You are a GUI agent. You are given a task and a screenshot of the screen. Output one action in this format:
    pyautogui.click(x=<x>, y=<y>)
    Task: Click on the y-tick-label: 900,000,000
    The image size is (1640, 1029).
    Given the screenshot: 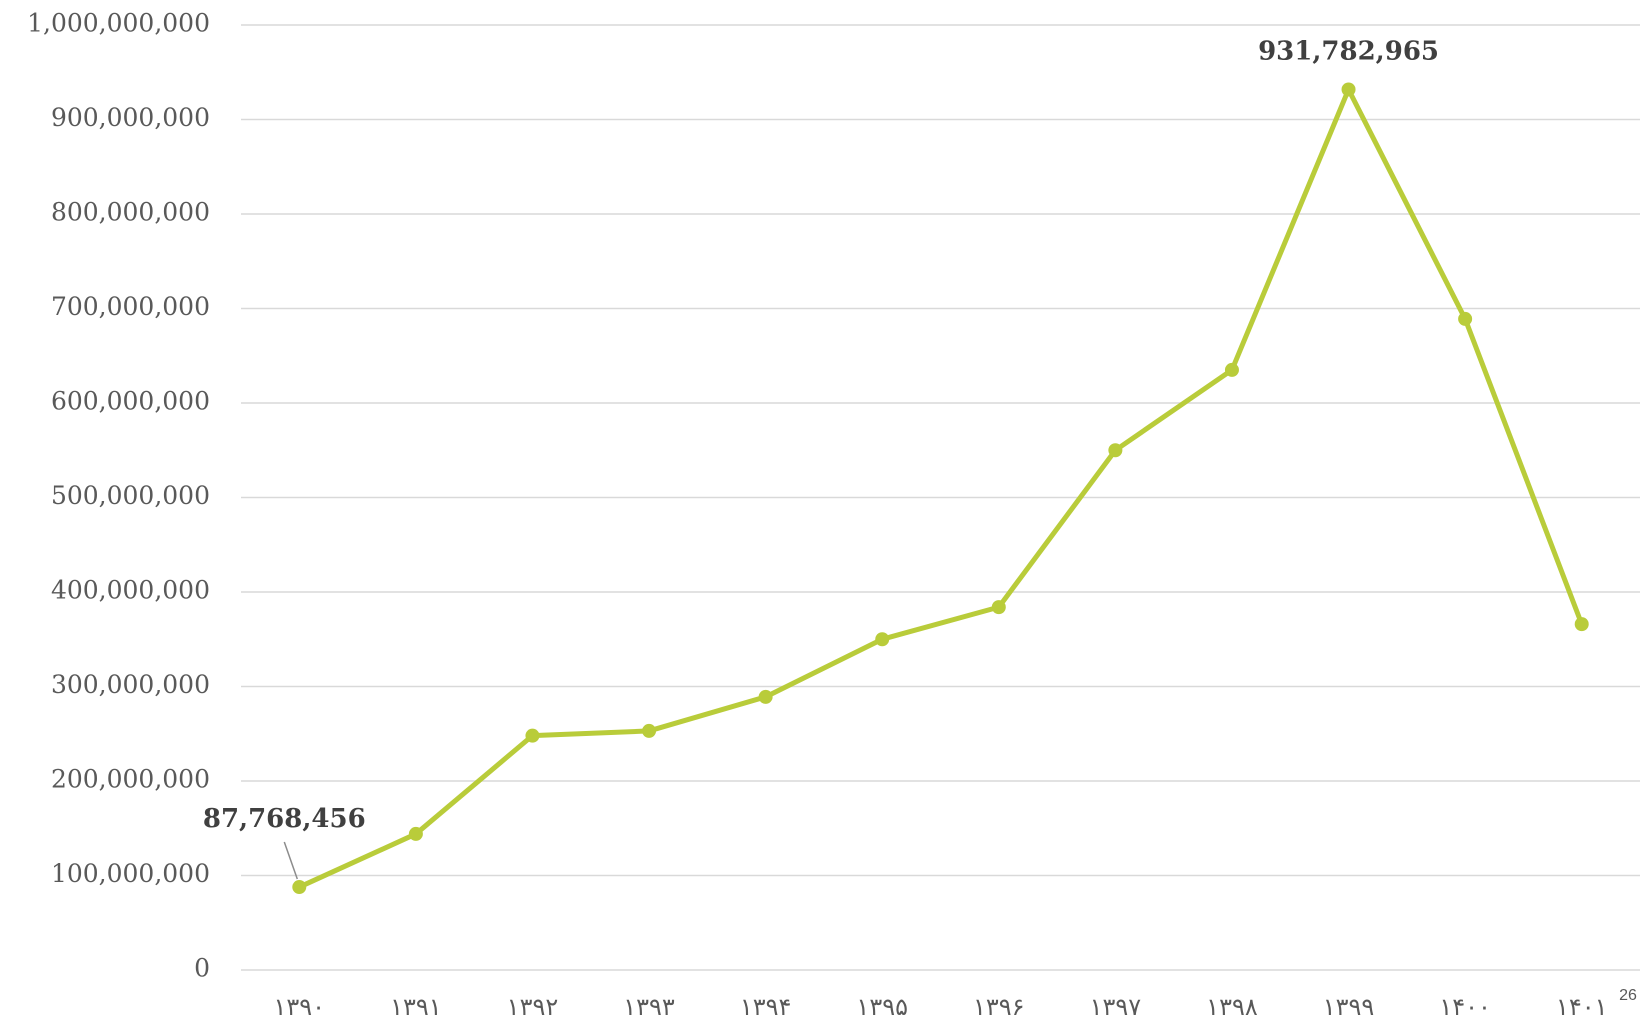 What is the action you would take?
    pyautogui.click(x=130, y=117)
    